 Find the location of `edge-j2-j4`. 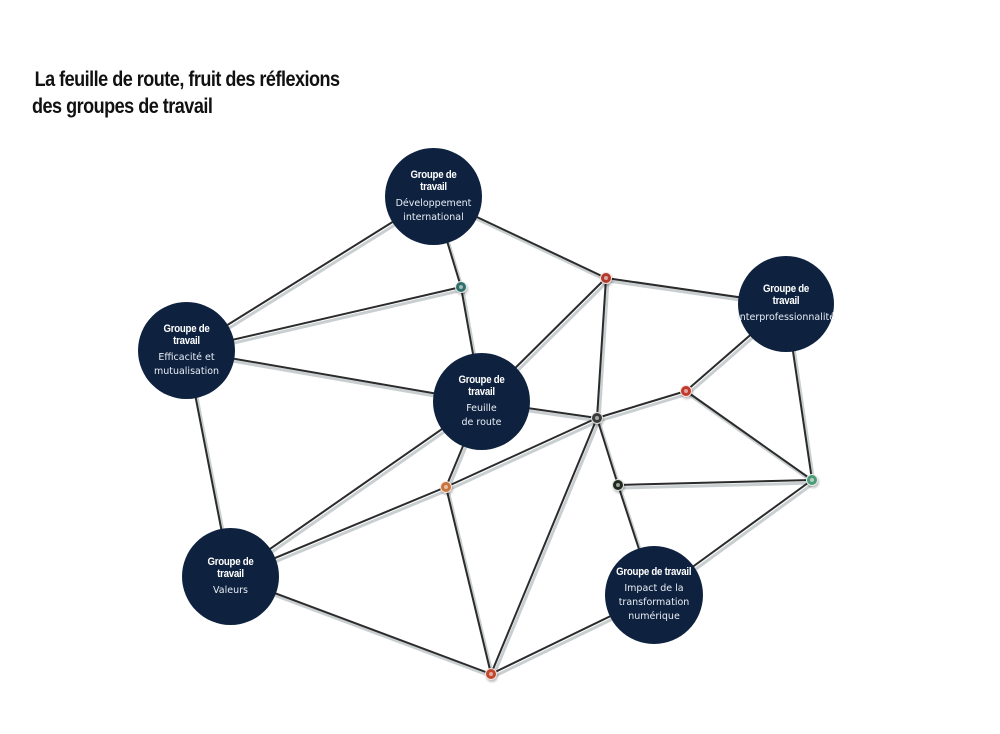

edge-j2-j4 is located at coordinates (601, 348).